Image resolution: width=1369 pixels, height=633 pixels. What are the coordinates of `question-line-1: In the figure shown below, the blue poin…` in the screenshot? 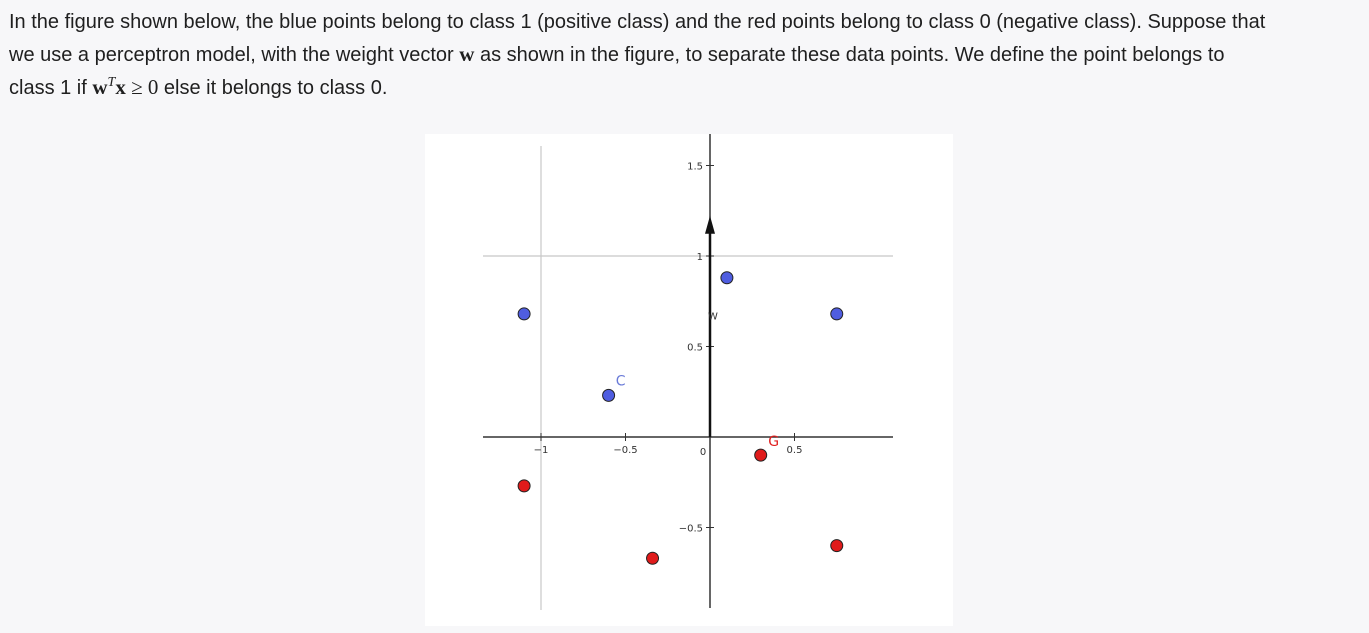 It's located at (688, 22).